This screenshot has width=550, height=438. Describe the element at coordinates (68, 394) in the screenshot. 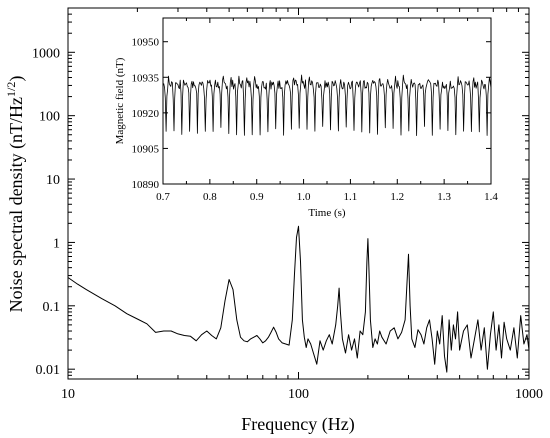

I see `x-tick-label: 10` at that location.